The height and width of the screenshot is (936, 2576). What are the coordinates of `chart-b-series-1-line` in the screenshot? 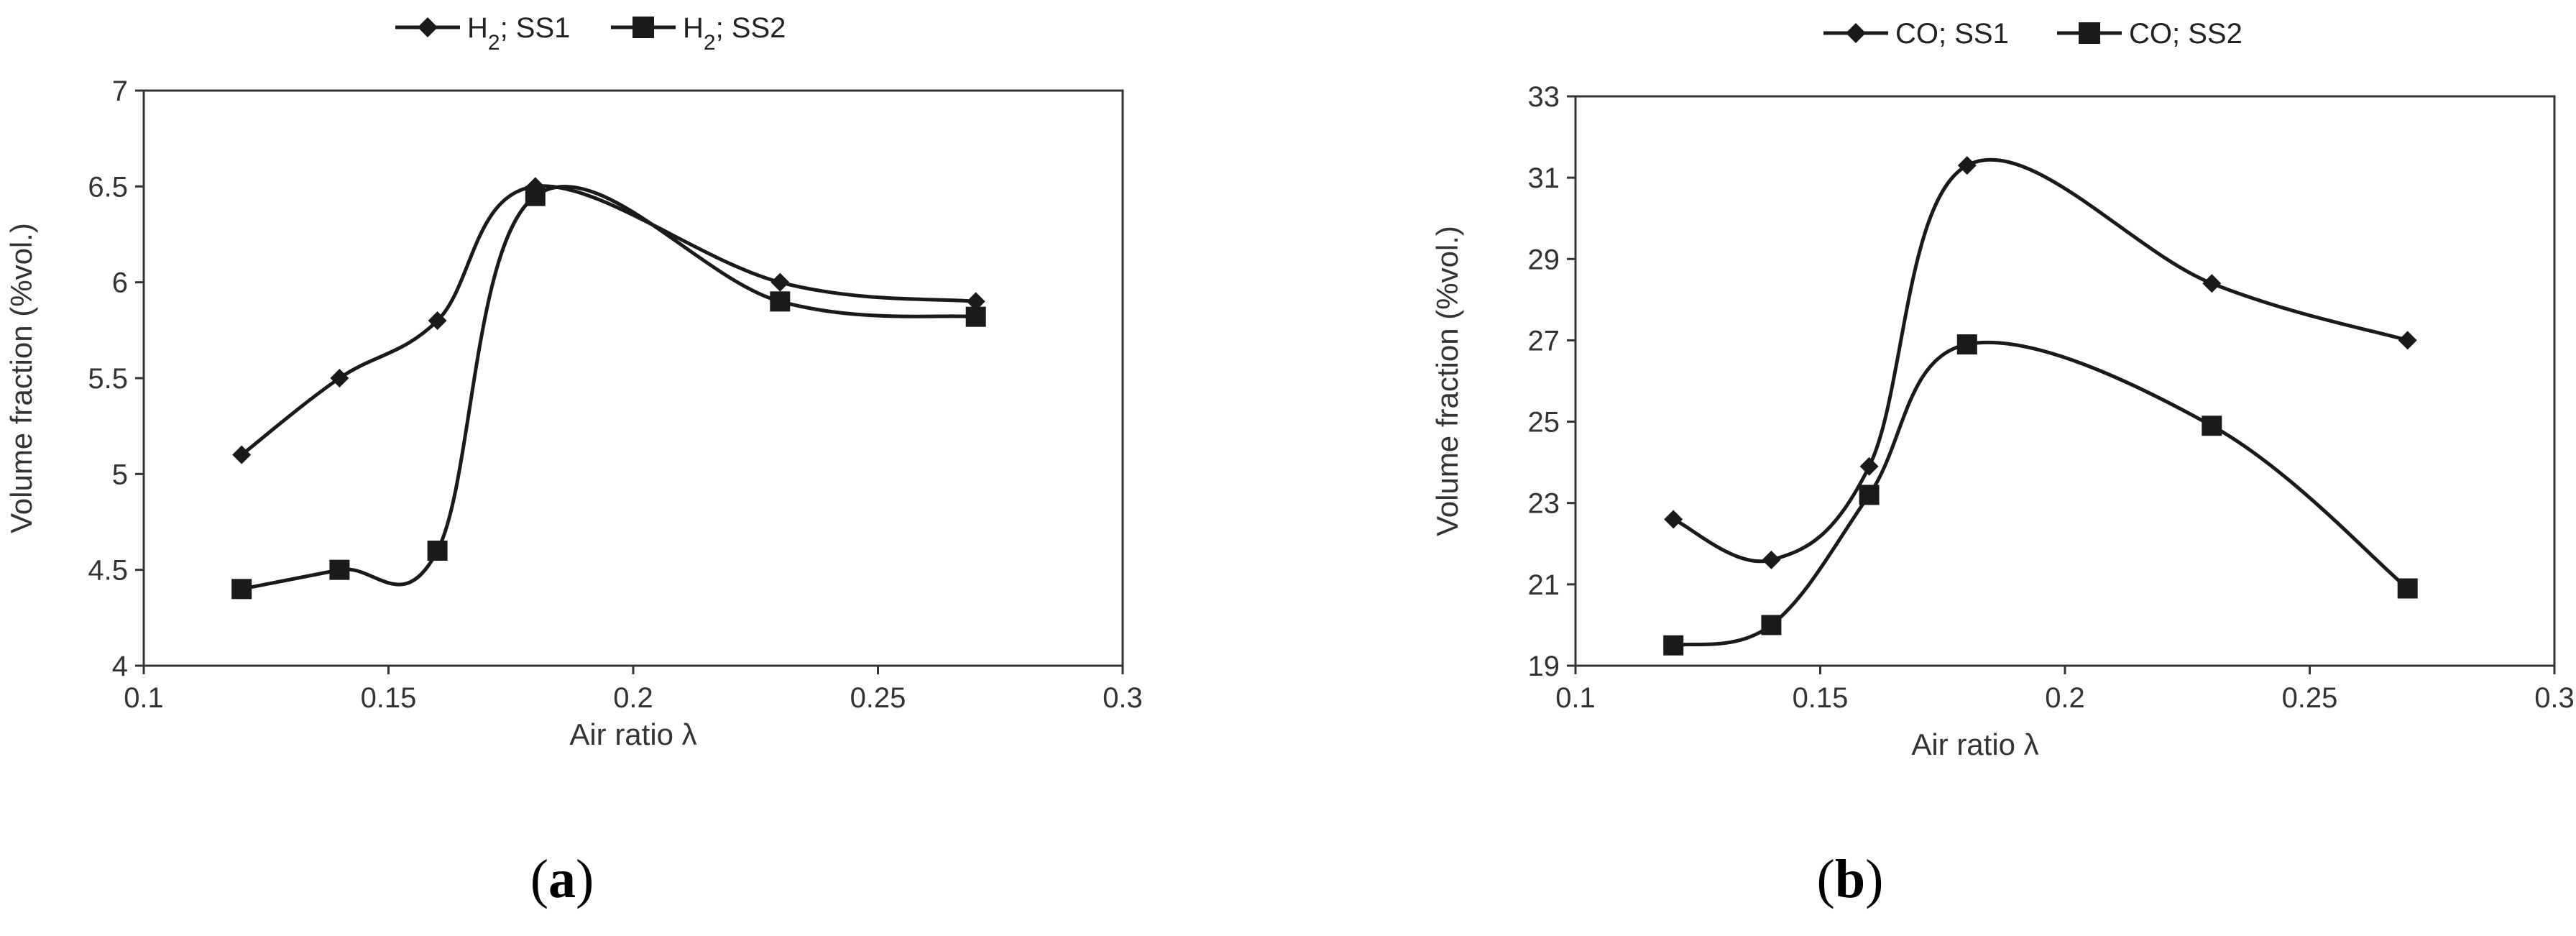 It's located at (2041, 361).